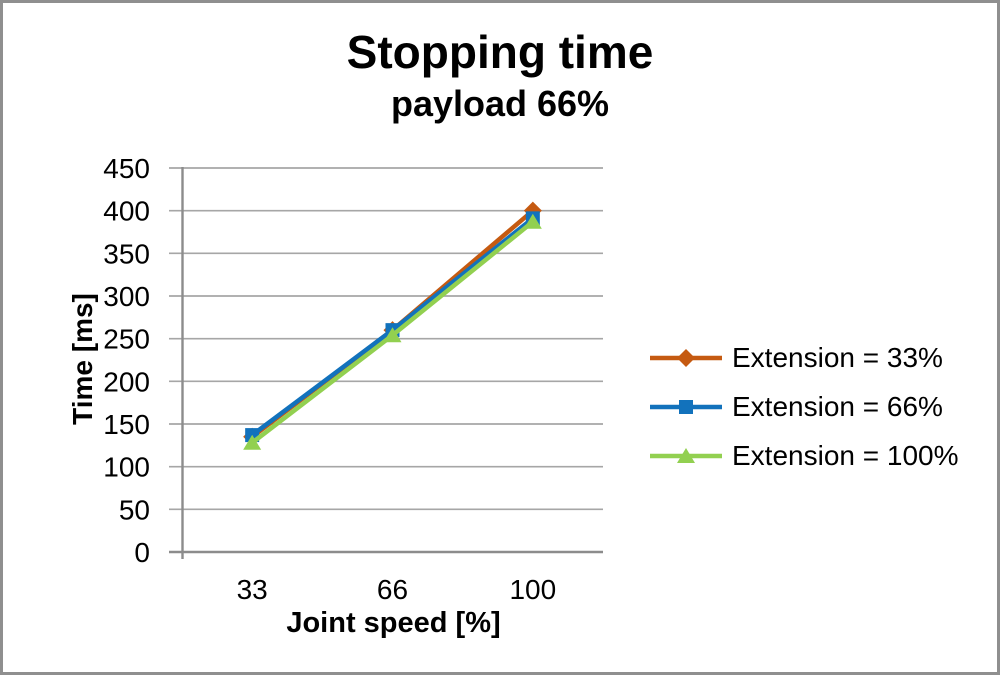 The height and width of the screenshot is (675, 1000). I want to click on legend-item-label: Extension = 100%, so click(845, 455).